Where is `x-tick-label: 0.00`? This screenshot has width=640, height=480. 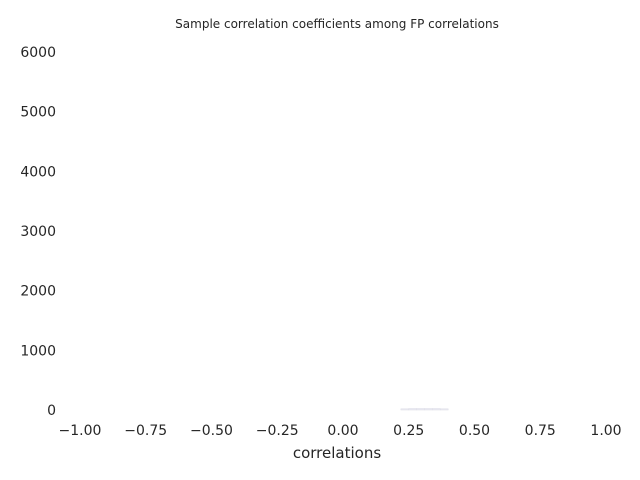 x-tick-label: 0.00 is located at coordinates (342, 431).